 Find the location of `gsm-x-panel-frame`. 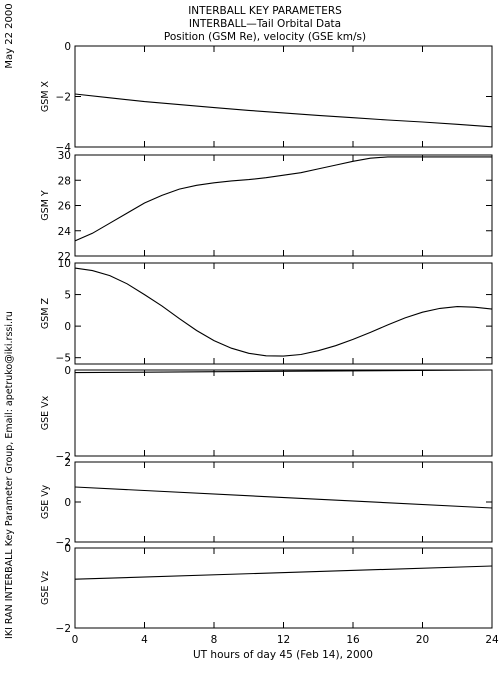

gsm-x-panel-frame is located at coordinates (283, 96).